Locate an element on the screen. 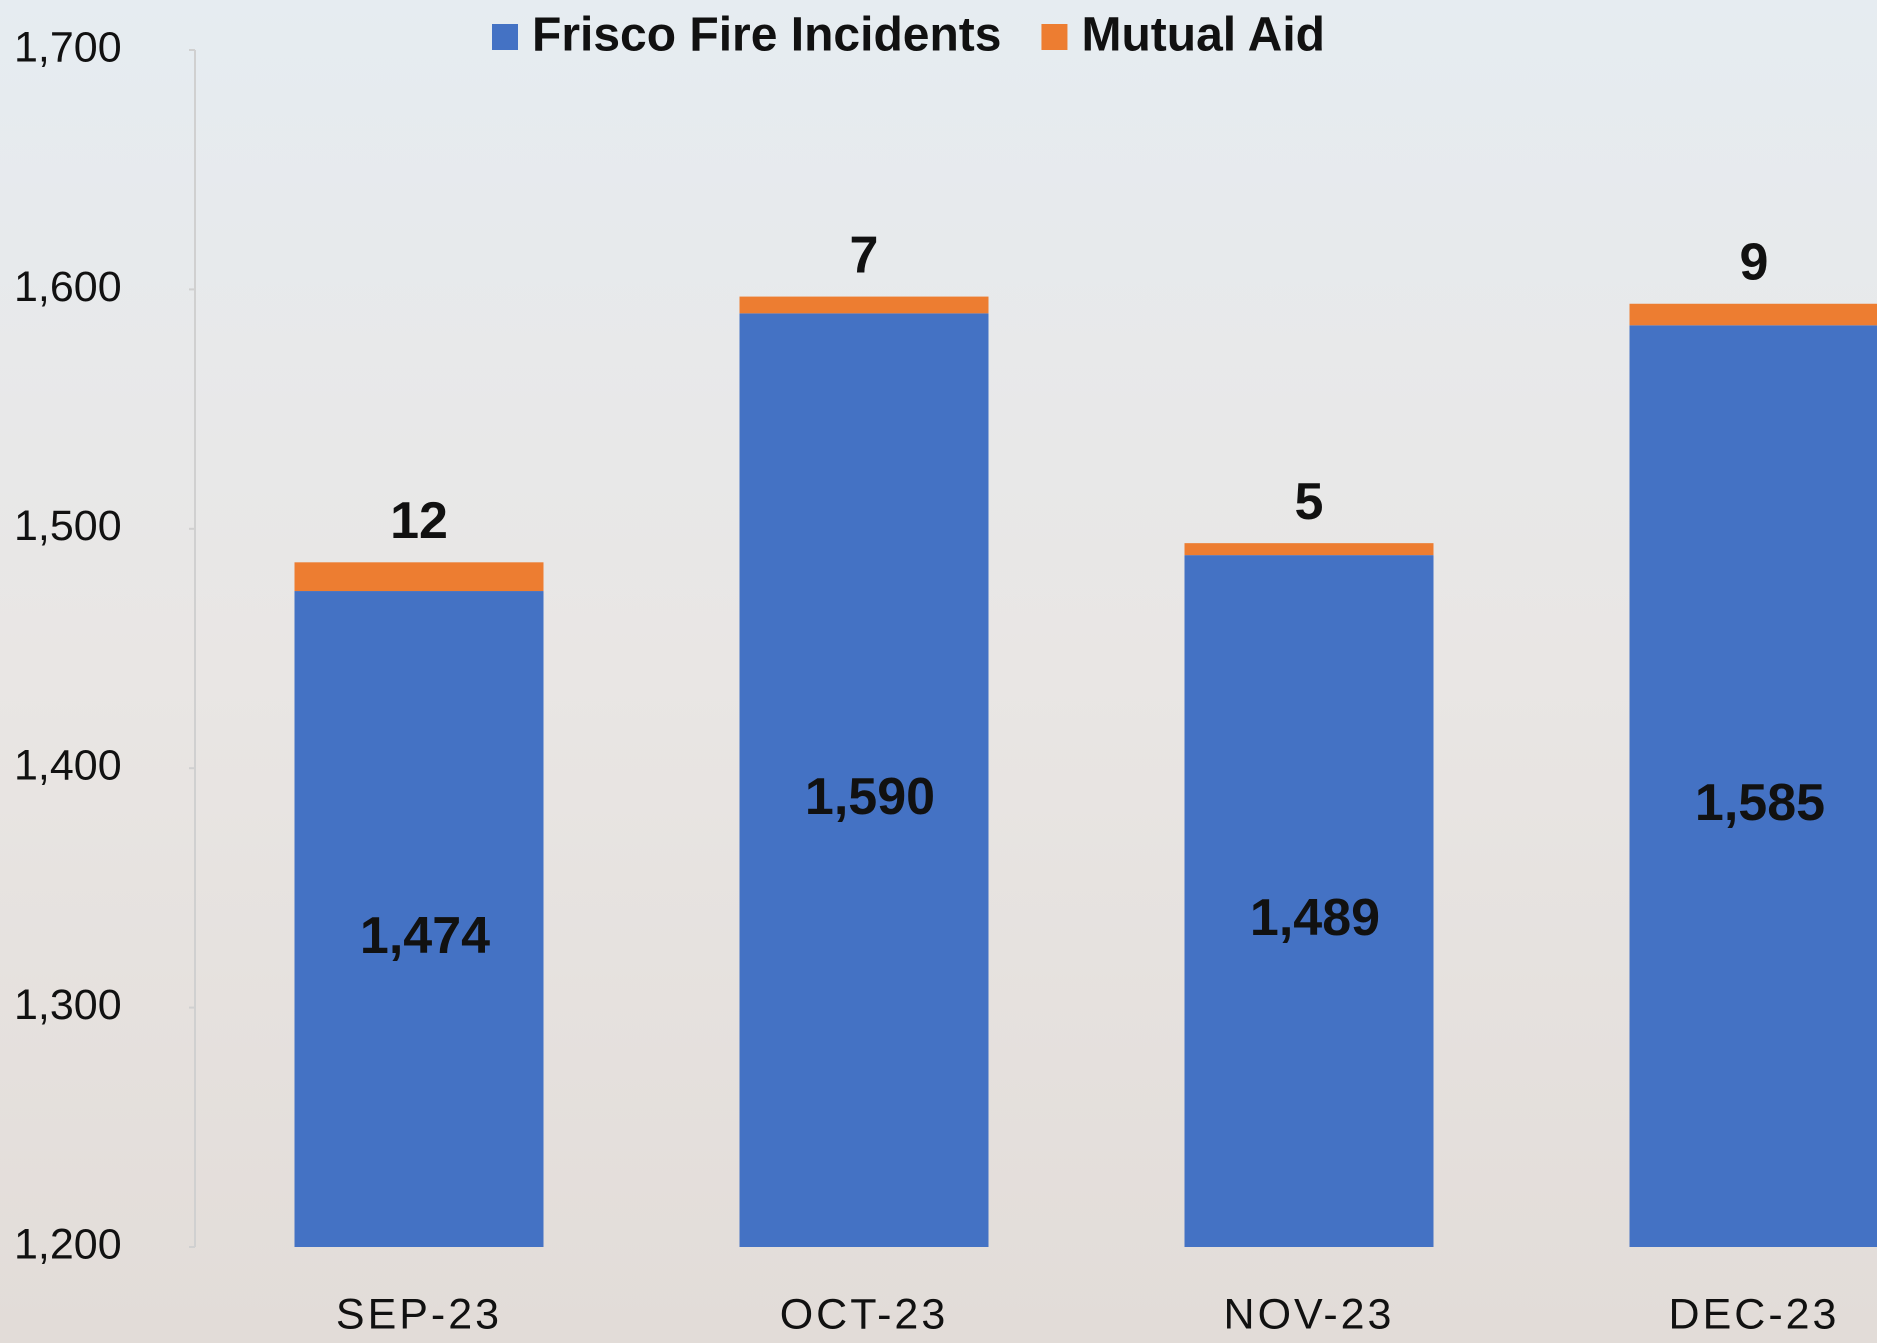 The image size is (1877, 1343). x-tick-label: NOV-23 is located at coordinates (1309, 1314).